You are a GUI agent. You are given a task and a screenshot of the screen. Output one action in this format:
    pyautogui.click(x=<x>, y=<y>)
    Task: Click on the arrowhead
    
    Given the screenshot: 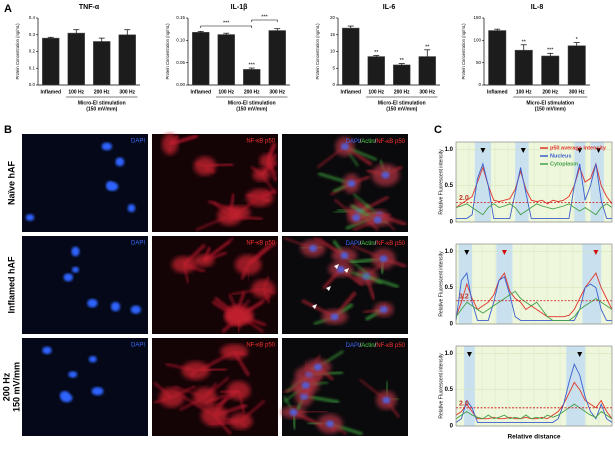 What is the action you would take?
    pyautogui.click(x=328, y=288)
    